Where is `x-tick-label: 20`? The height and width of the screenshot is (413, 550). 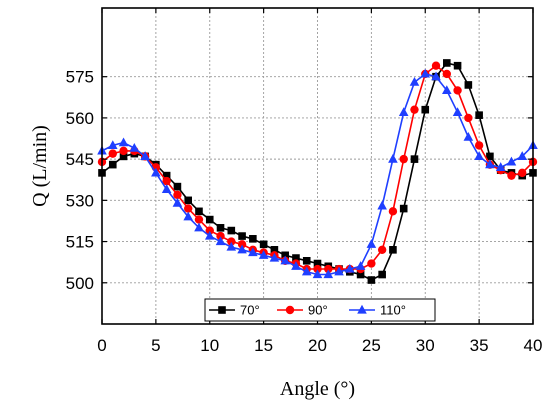 x-tick-label: 20 is located at coordinates (317, 345).